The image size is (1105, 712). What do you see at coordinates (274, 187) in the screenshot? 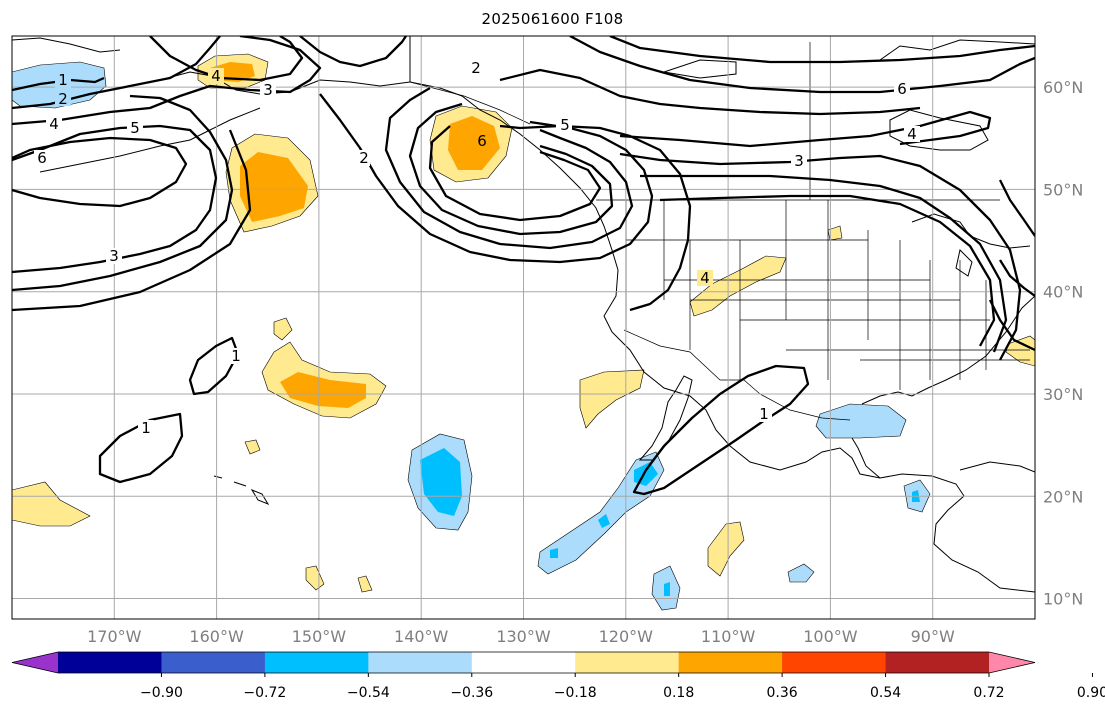
I see `fill-positive-core` at bounding box center [274, 187].